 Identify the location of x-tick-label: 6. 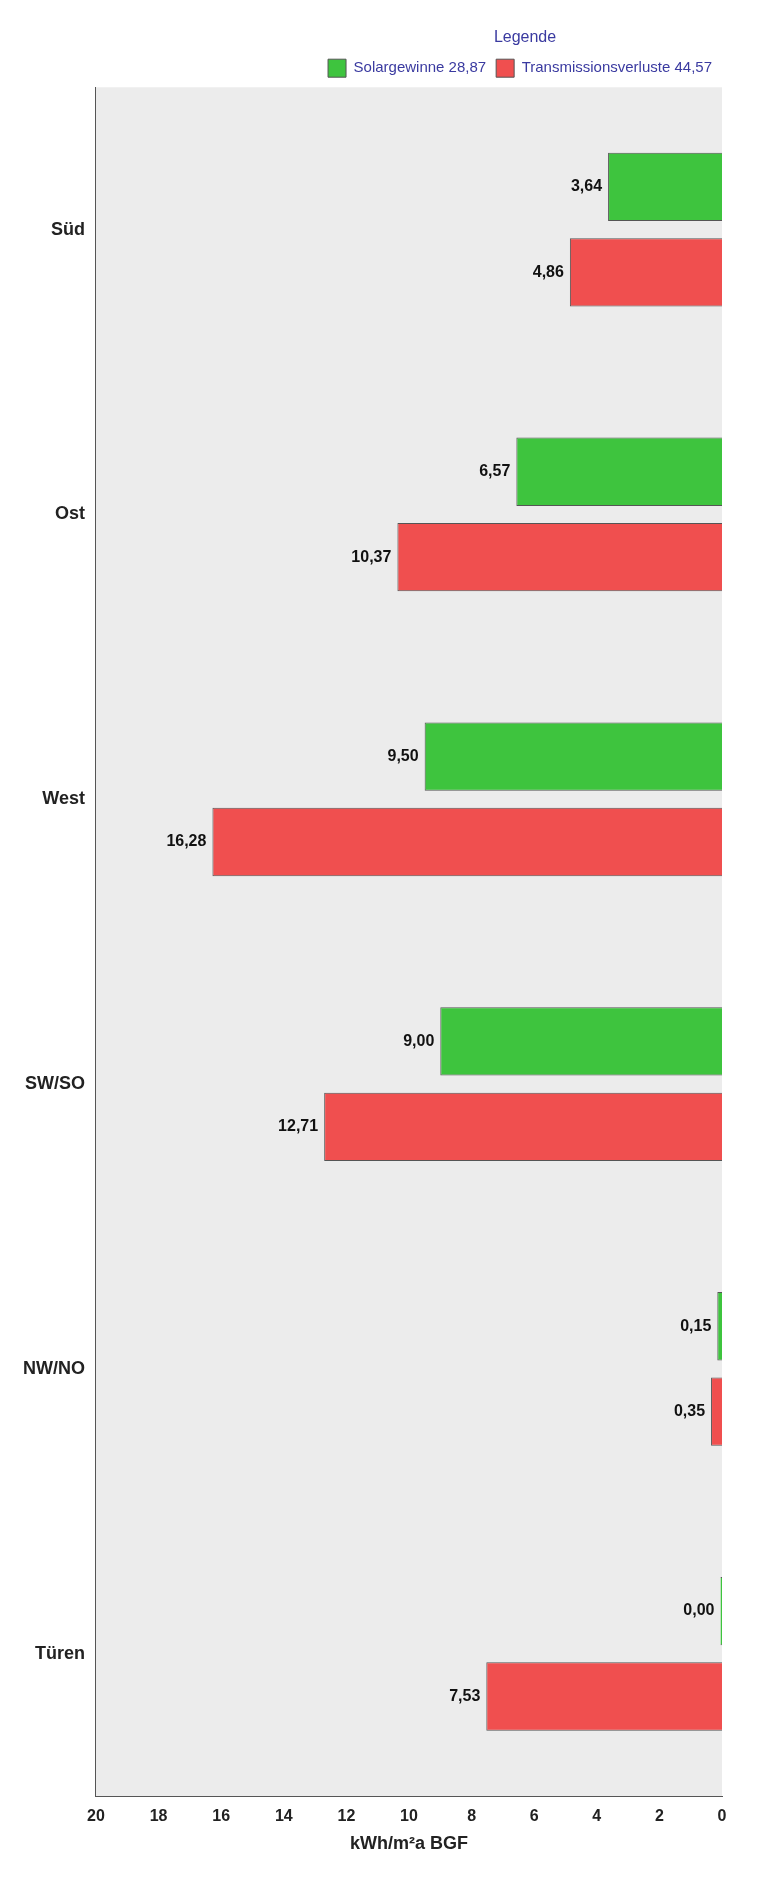
(534, 1816).